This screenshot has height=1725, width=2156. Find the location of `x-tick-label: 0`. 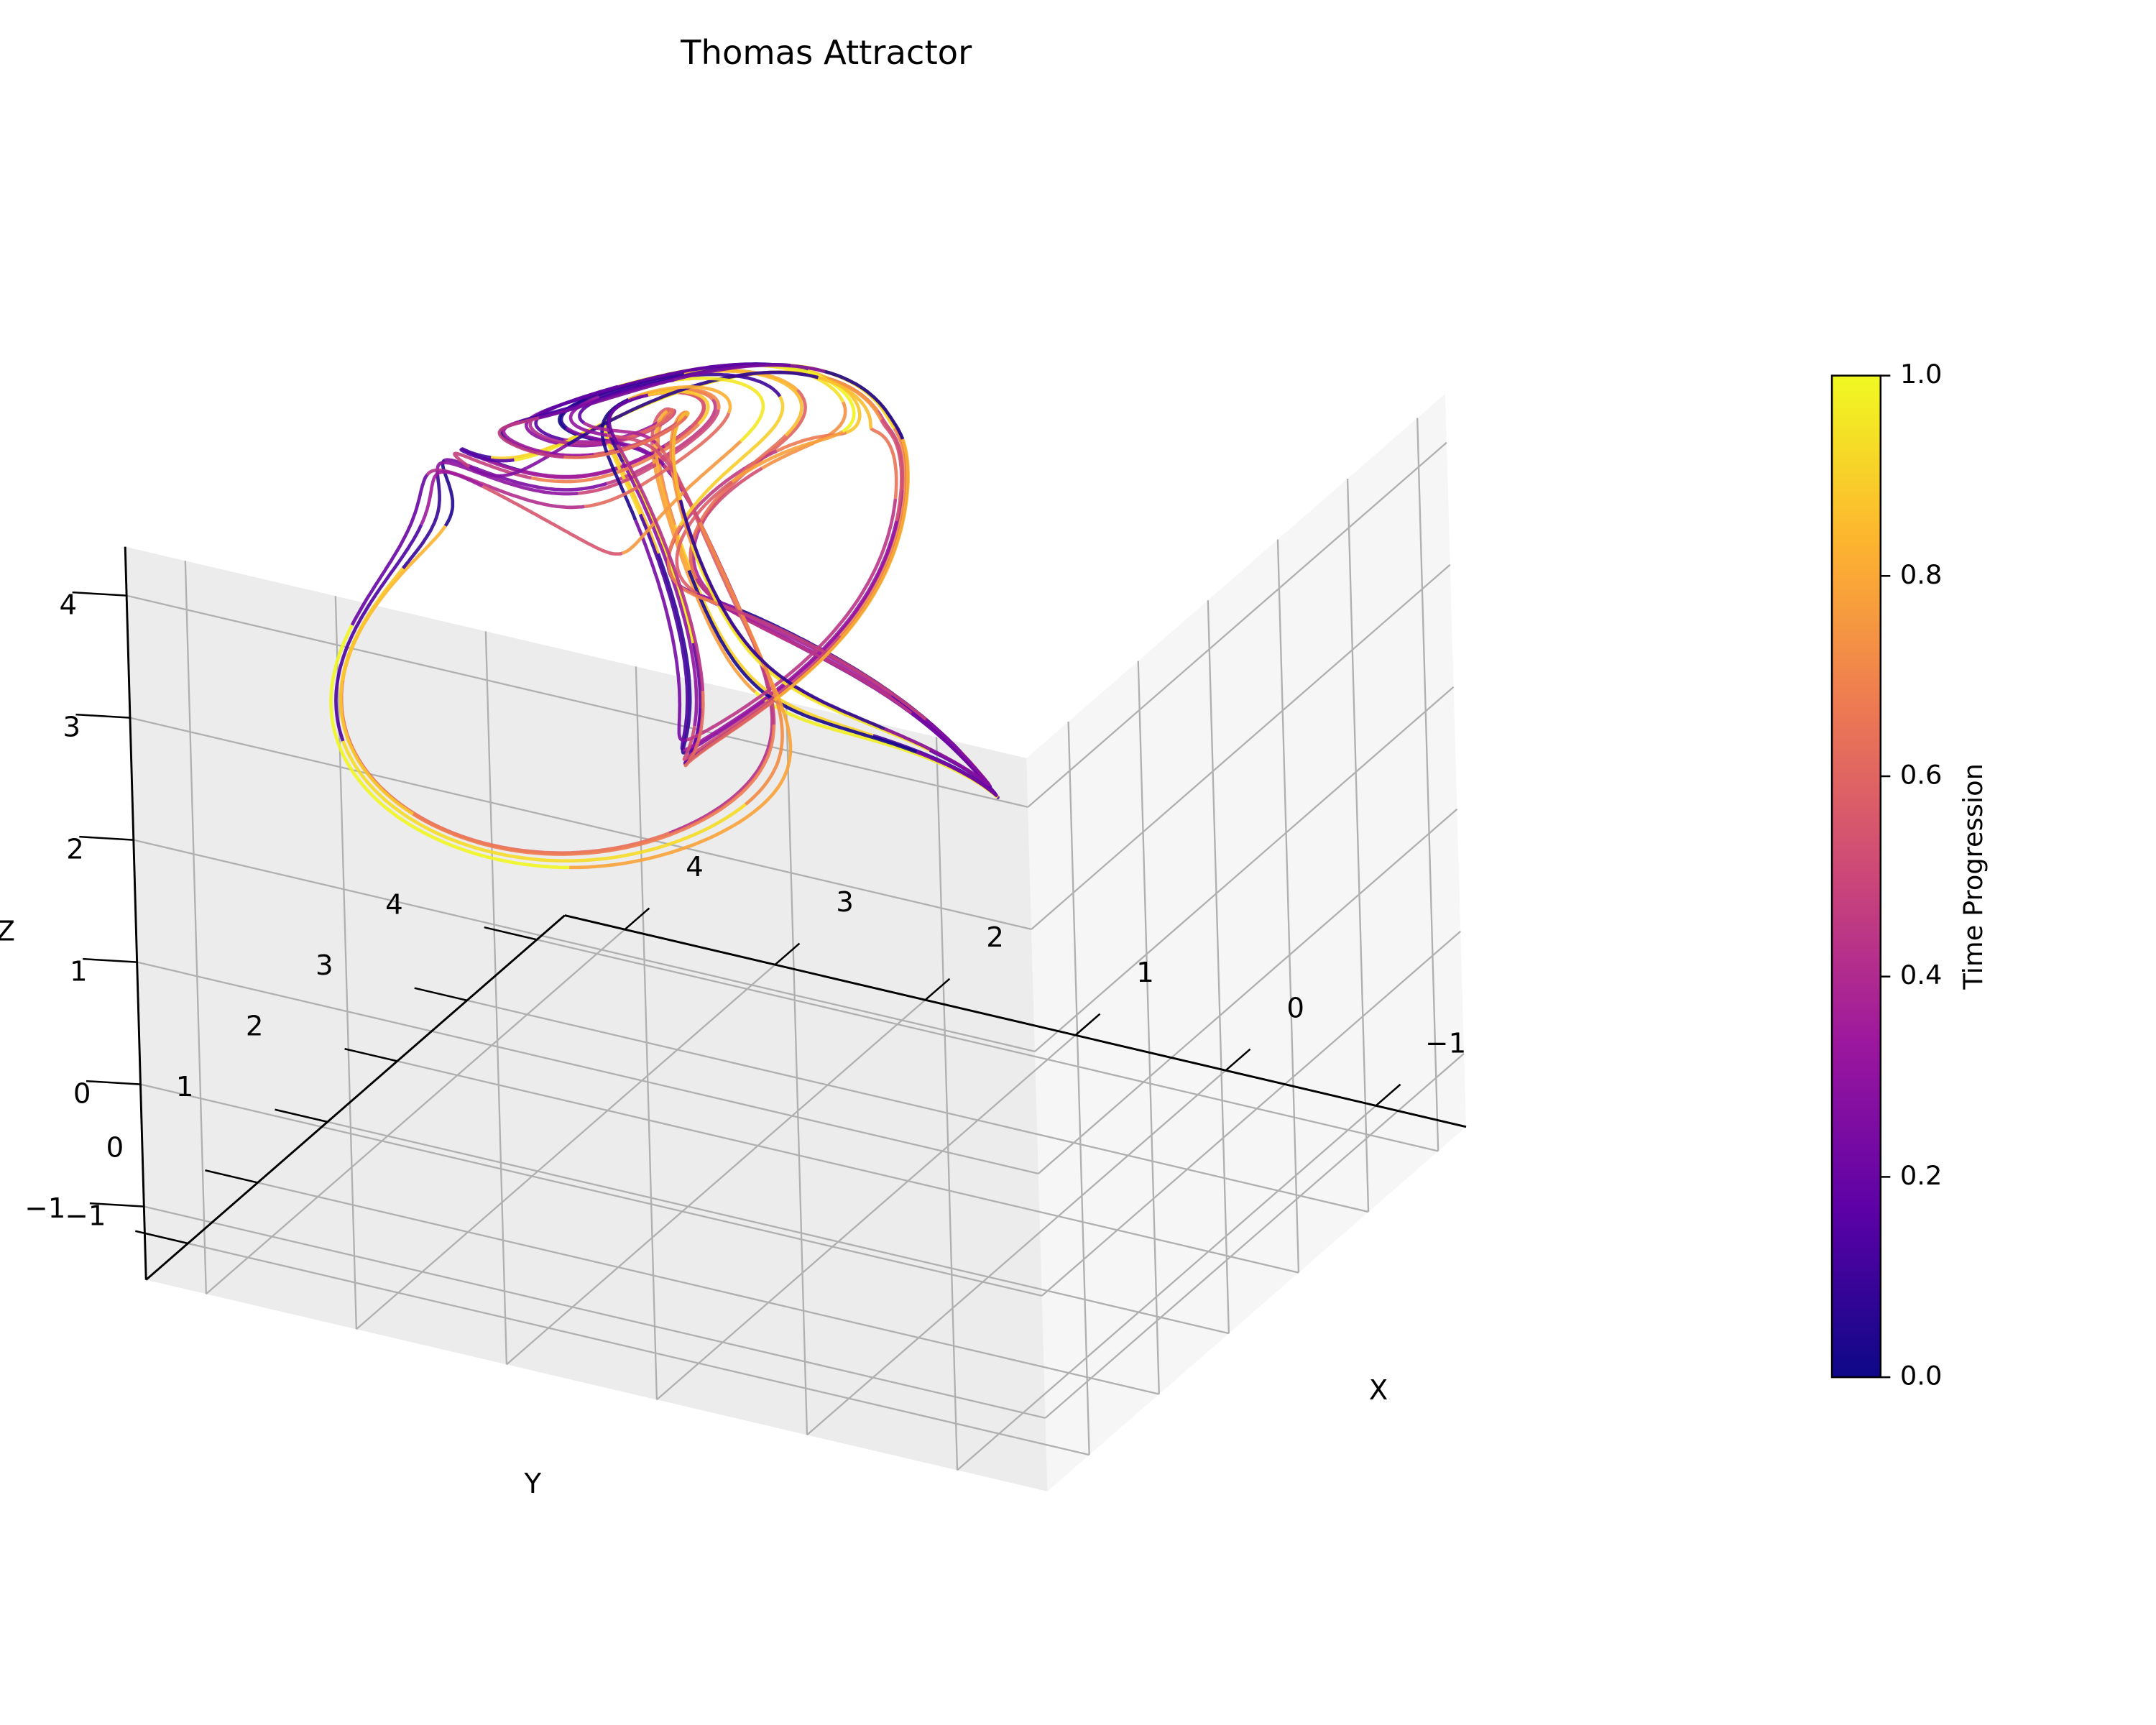

x-tick-label: 0 is located at coordinates (115, 1147).